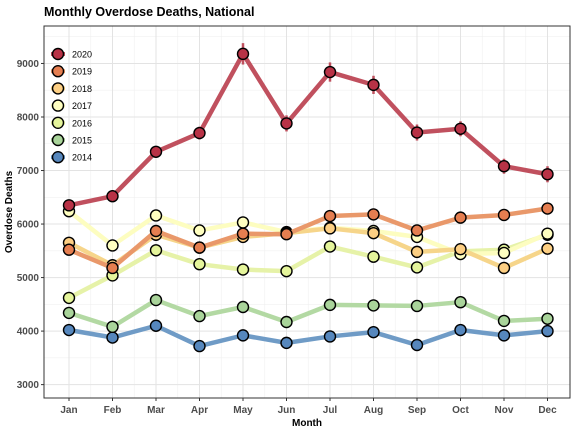 The height and width of the screenshot is (437, 576). I want to click on y-tick-label: 4000, so click(28, 332).